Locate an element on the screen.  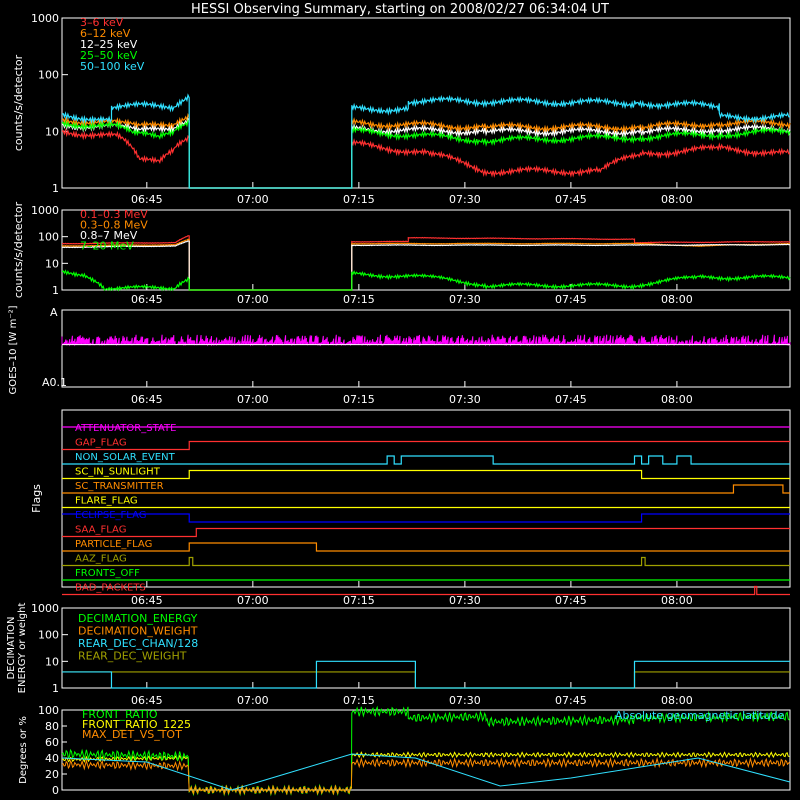
y-axis-label: Flags is located at coordinates (36, 498).